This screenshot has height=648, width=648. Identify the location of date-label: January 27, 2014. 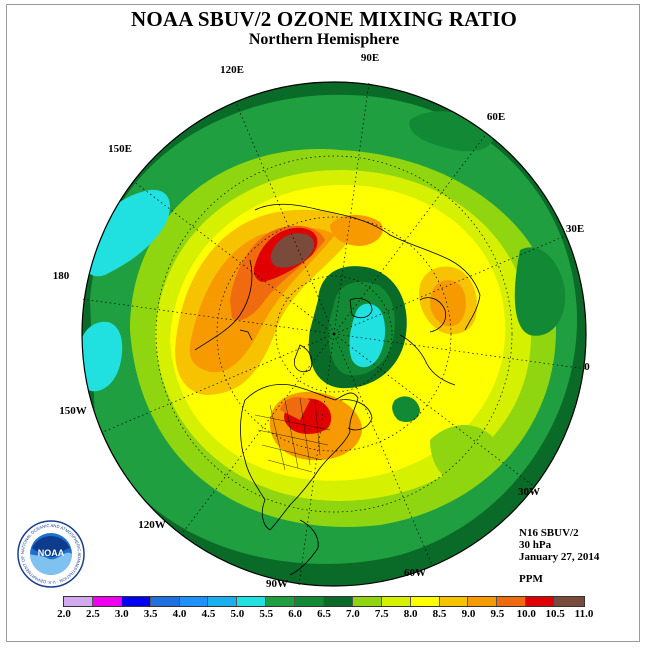
(559, 557).